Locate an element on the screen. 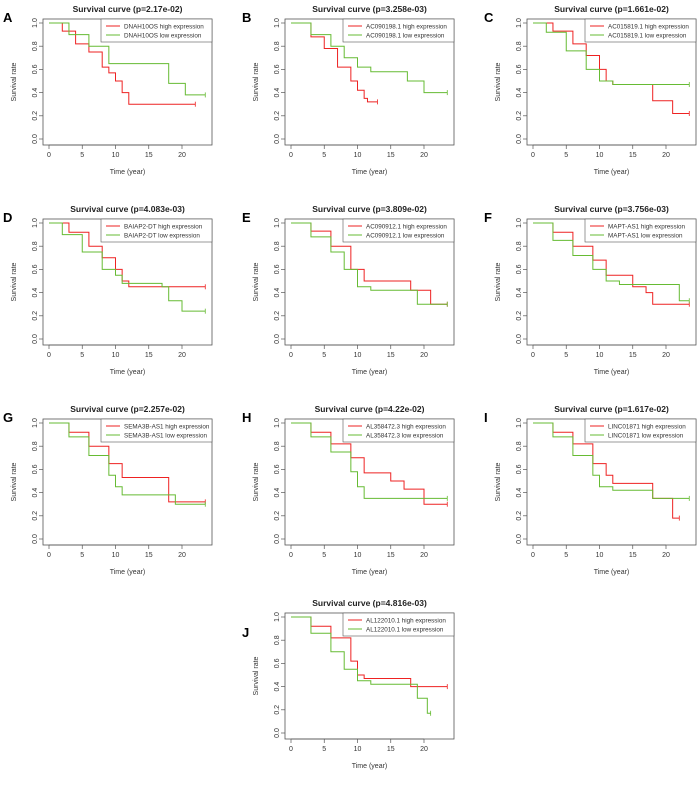 This screenshot has width=698, height=811. panel-title: Survival curve (p=3.756e-03) is located at coordinates (611, 209).